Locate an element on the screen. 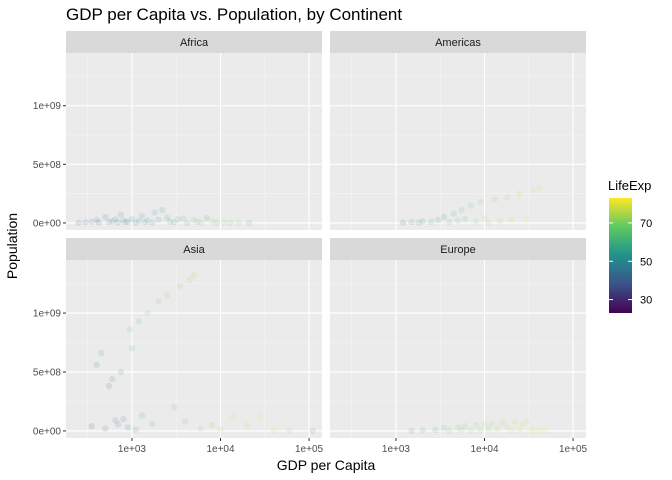 The height and width of the screenshot is (480, 672). panel-background is located at coordinates (194, 349).